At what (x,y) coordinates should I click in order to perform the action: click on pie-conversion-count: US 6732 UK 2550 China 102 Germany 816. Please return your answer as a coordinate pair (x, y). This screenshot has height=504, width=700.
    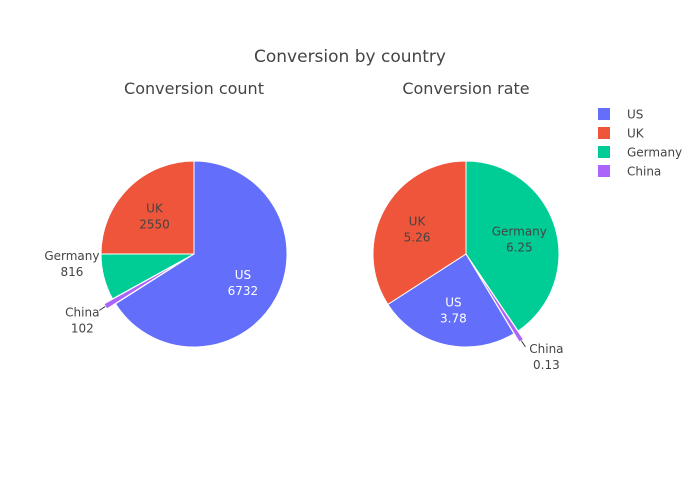
    Looking at the image, I should click on (166, 254).